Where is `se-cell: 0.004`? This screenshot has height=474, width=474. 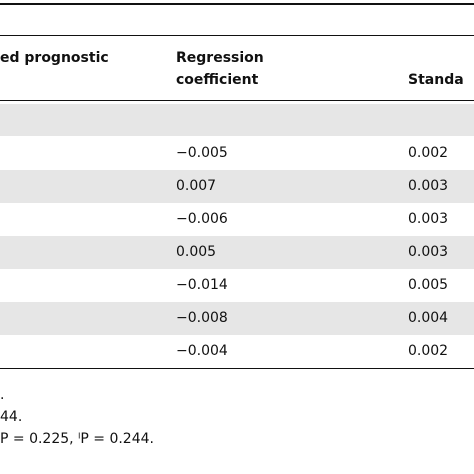
se-cell: 0.004 is located at coordinates (428, 318).